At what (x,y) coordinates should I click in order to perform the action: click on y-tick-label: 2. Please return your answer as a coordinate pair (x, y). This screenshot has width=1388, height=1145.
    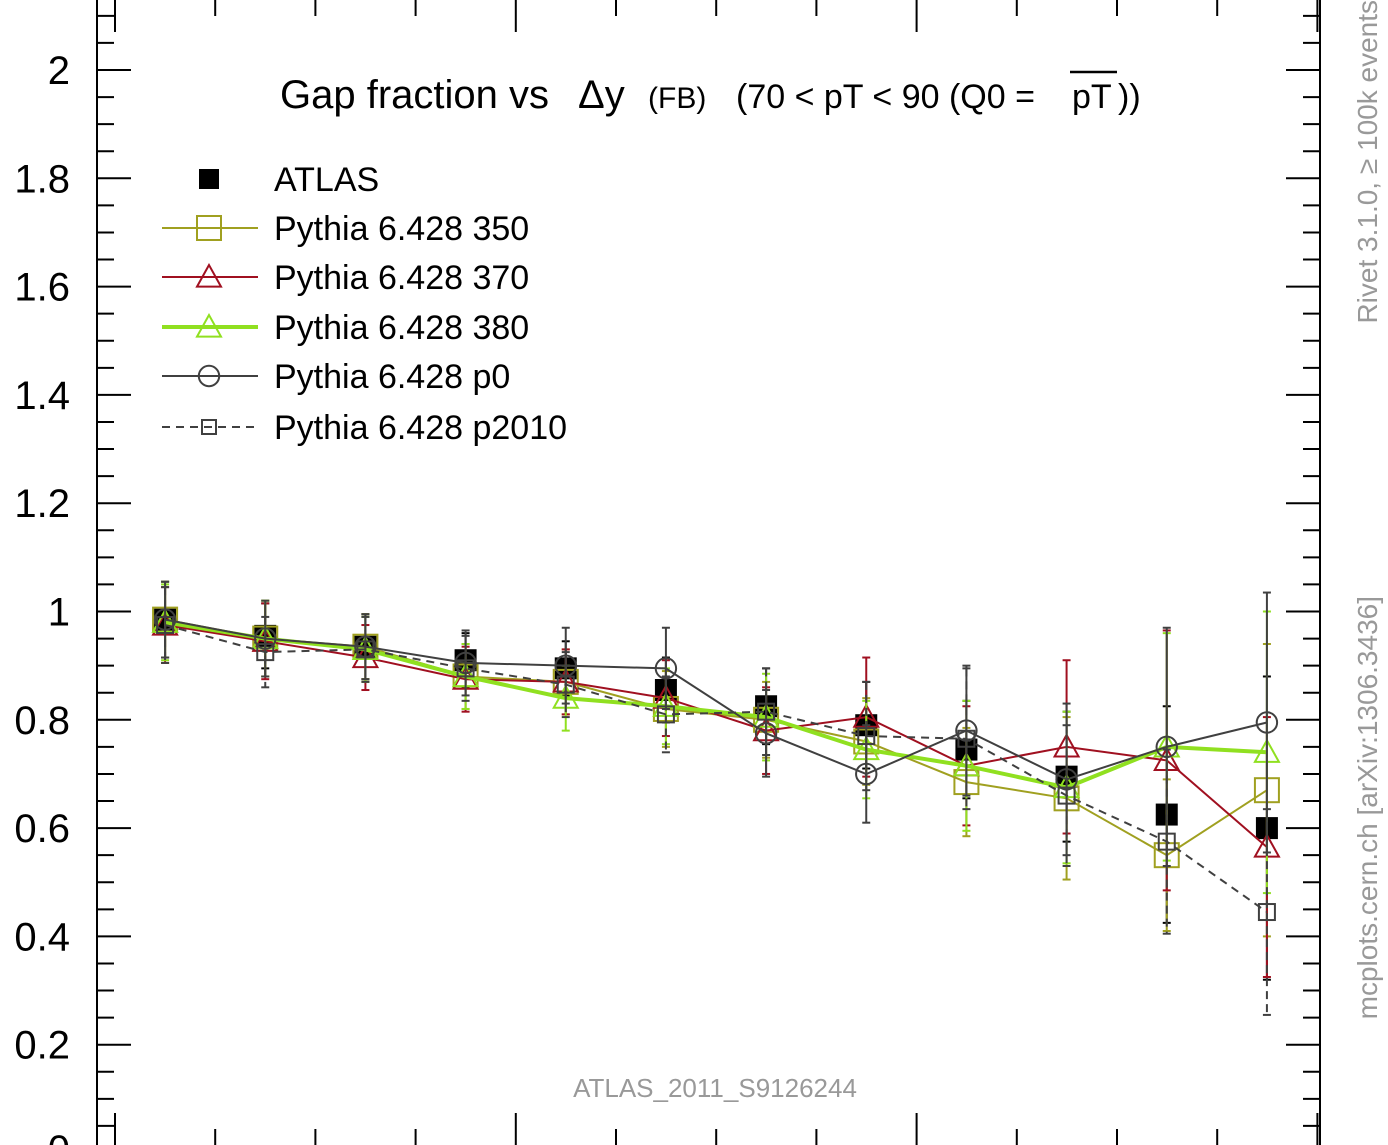
    Looking at the image, I should click on (59, 71).